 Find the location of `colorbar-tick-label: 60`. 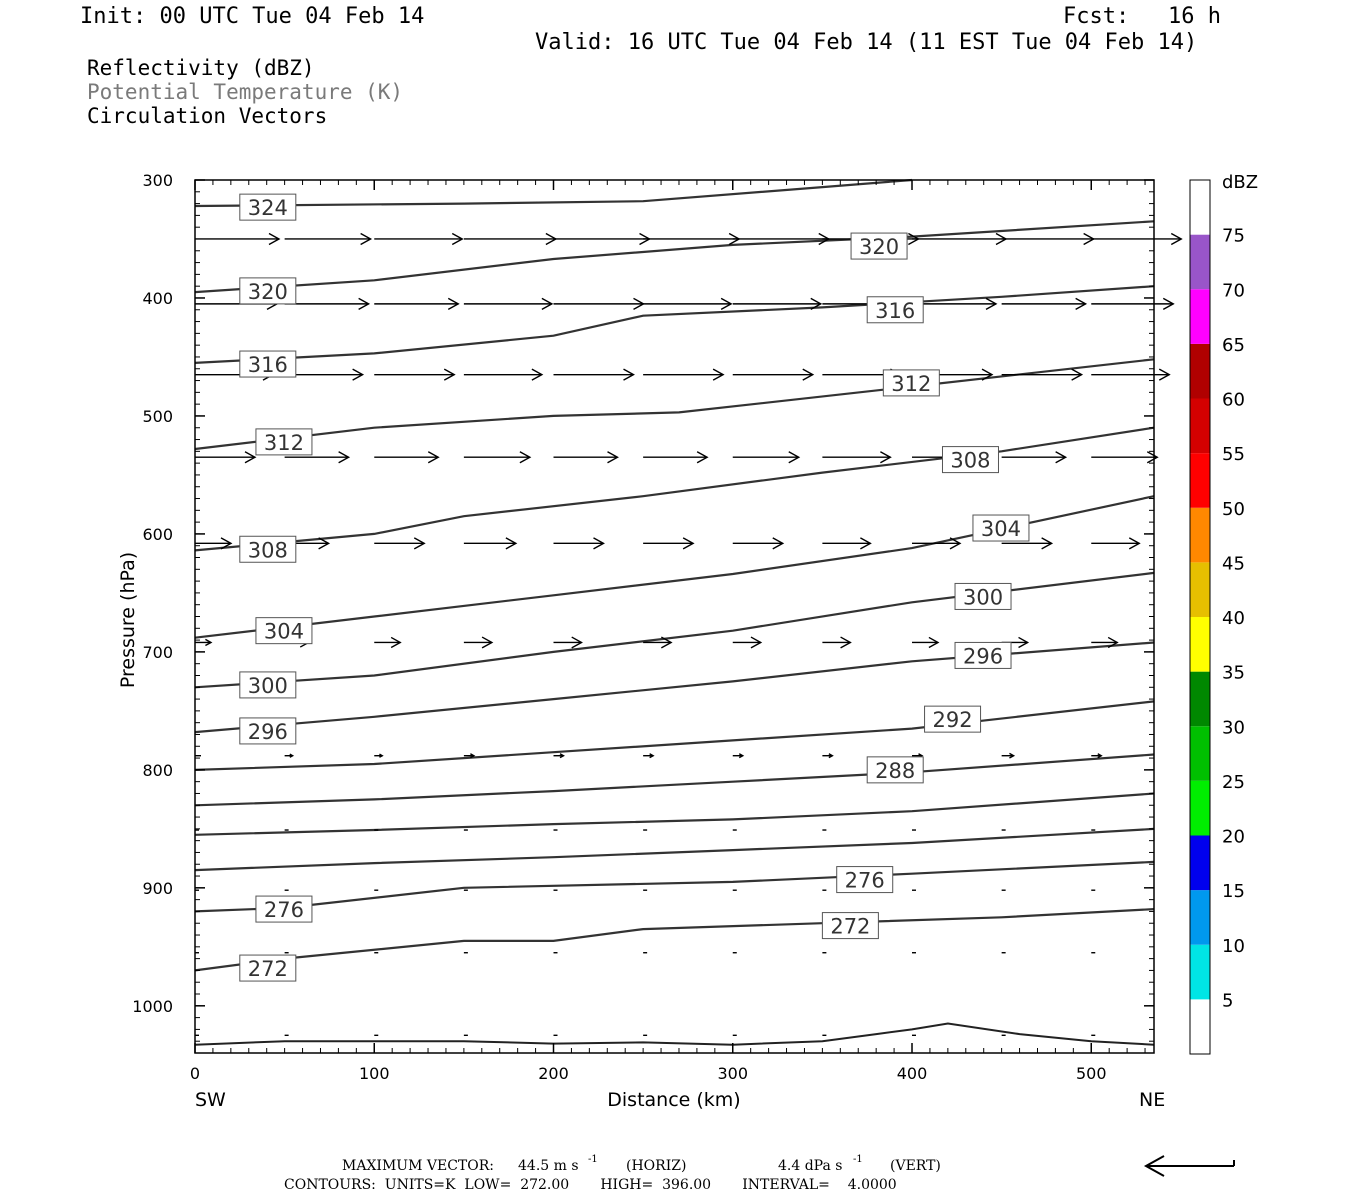

colorbar-tick-label: 60 is located at coordinates (1233, 400).